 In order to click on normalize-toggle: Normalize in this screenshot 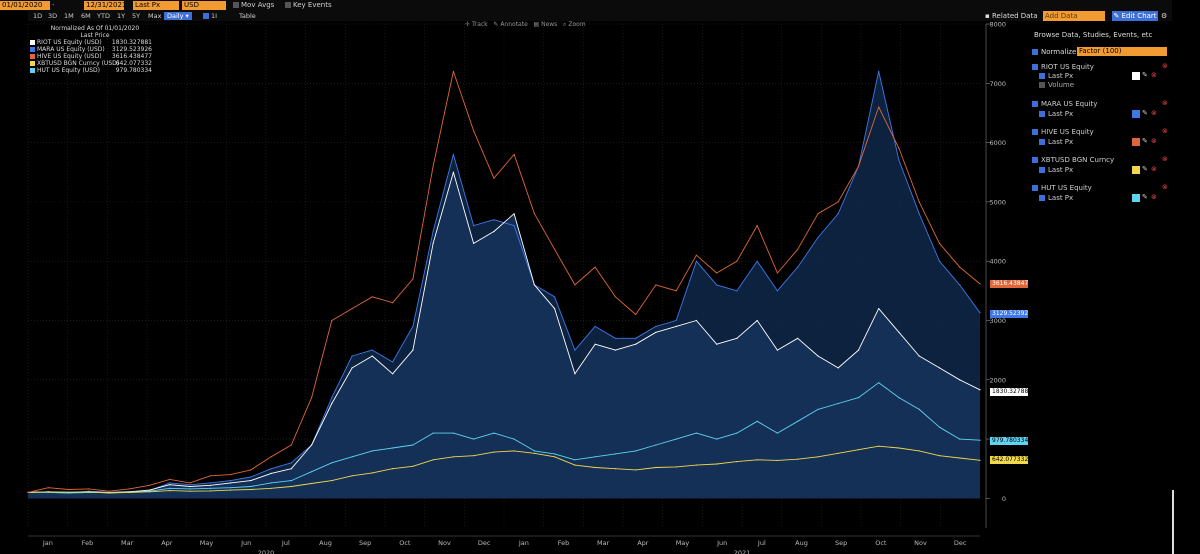, I will do `click(1054, 52)`.